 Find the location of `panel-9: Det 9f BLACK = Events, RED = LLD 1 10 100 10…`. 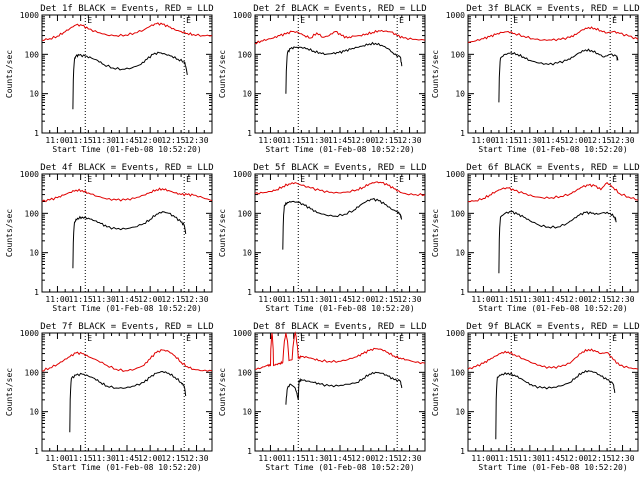

panel-9: Det 9f BLACK = Events, RED = LLD 1 10 100 10… is located at coordinates (535, 397).